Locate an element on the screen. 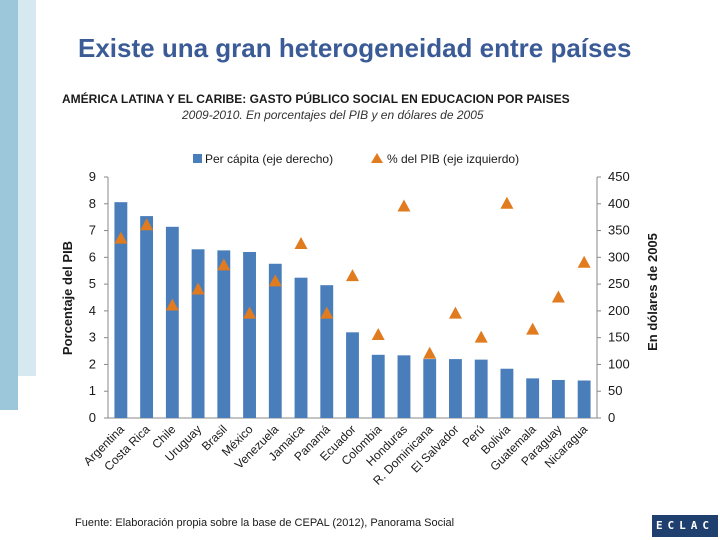 This screenshot has width=720, height=540. left-tick-label: 6 is located at coordinates (92, 256).